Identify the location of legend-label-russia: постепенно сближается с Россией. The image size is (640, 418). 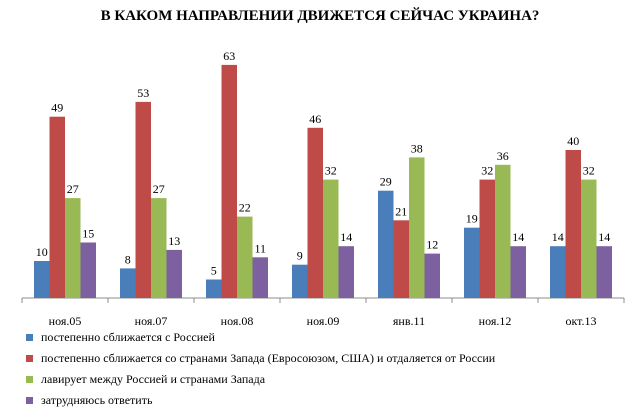
(128, 337).